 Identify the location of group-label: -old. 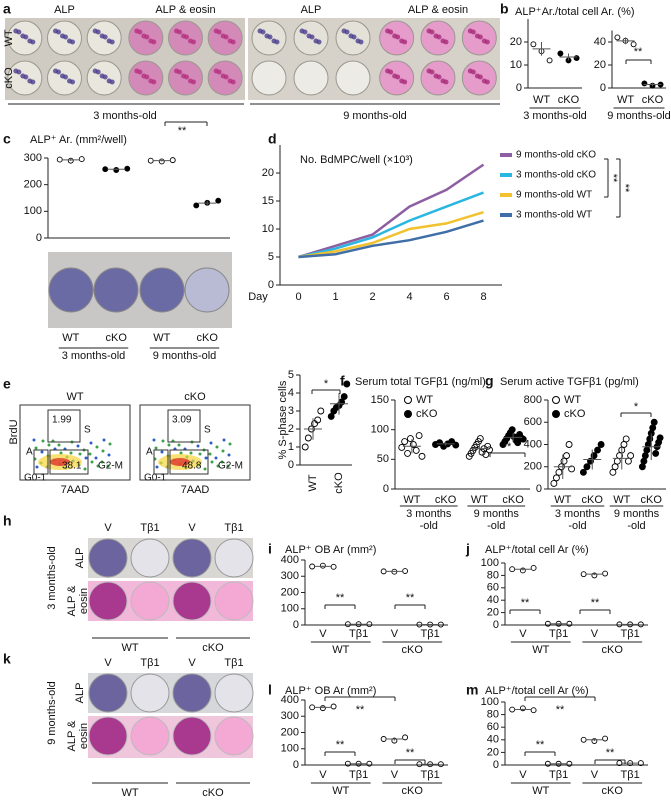
(496, 526).